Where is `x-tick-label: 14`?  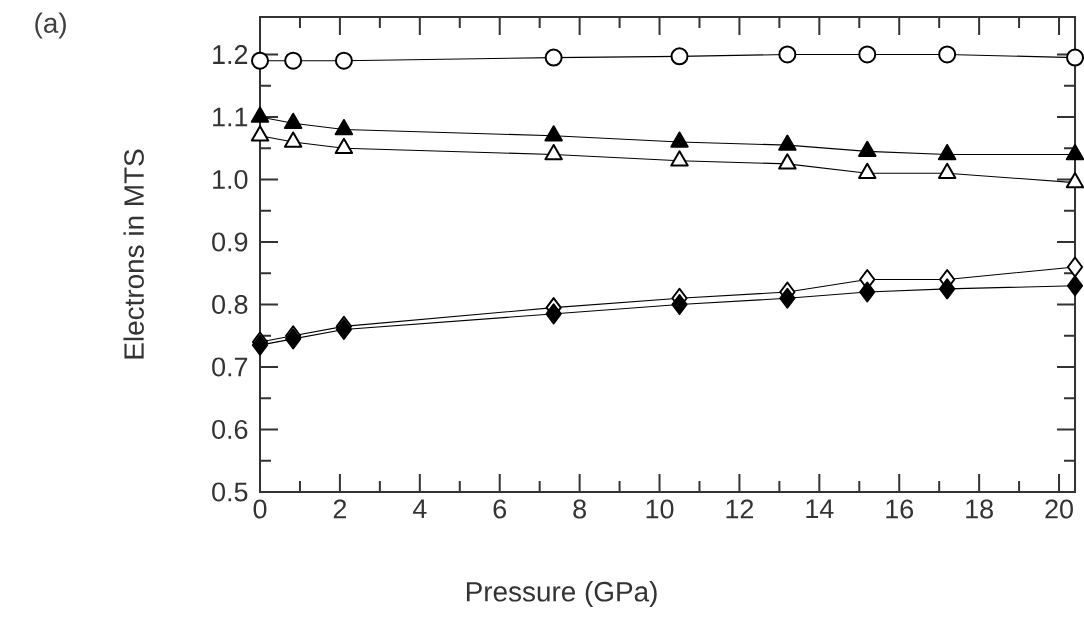
x-tick-label: 14 is located at coordinates (820, 509).